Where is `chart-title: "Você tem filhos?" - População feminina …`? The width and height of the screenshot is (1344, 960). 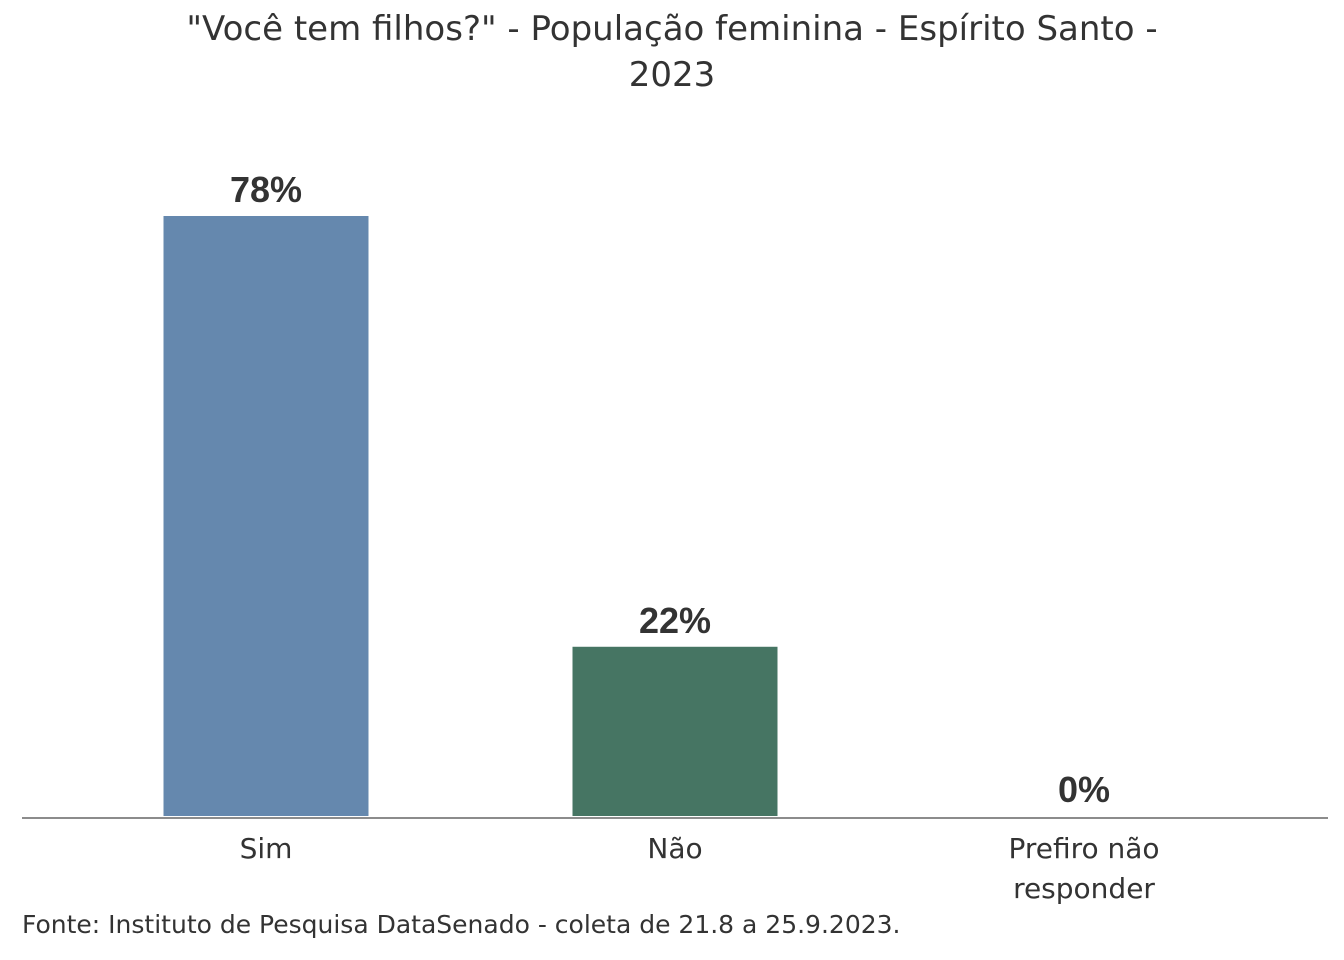 chart-title: "Você tem filhos?" - População feminina … is located at coordinates (672, 52).